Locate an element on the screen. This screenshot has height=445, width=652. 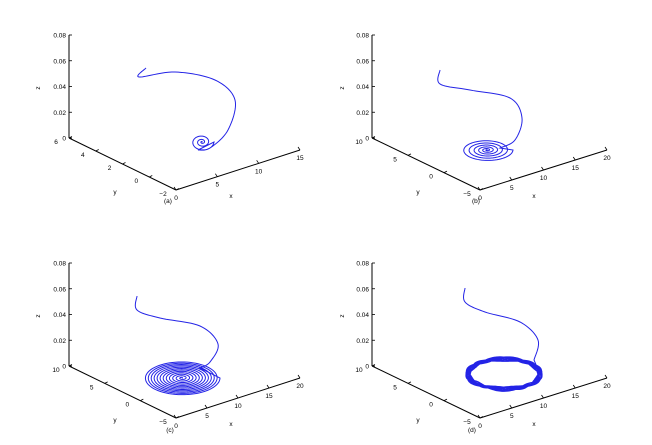
subplot-caption: (c) is located at coordinates (170, 430).